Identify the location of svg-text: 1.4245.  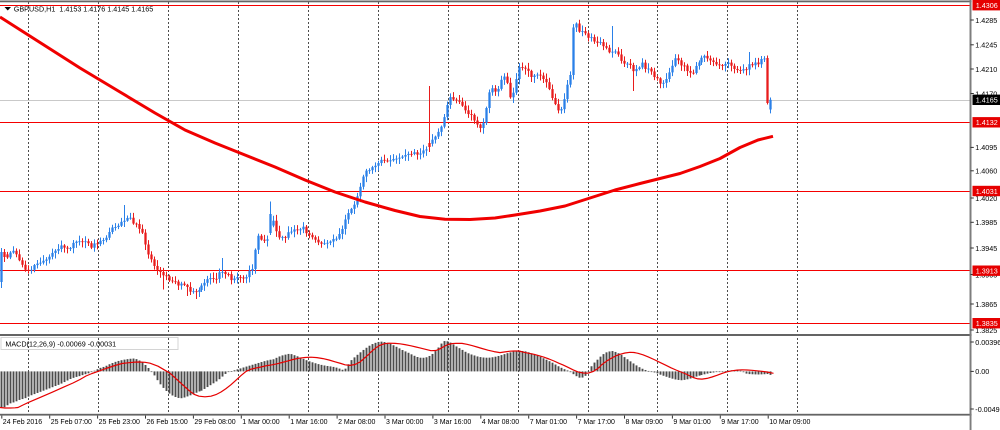
(986, 45).